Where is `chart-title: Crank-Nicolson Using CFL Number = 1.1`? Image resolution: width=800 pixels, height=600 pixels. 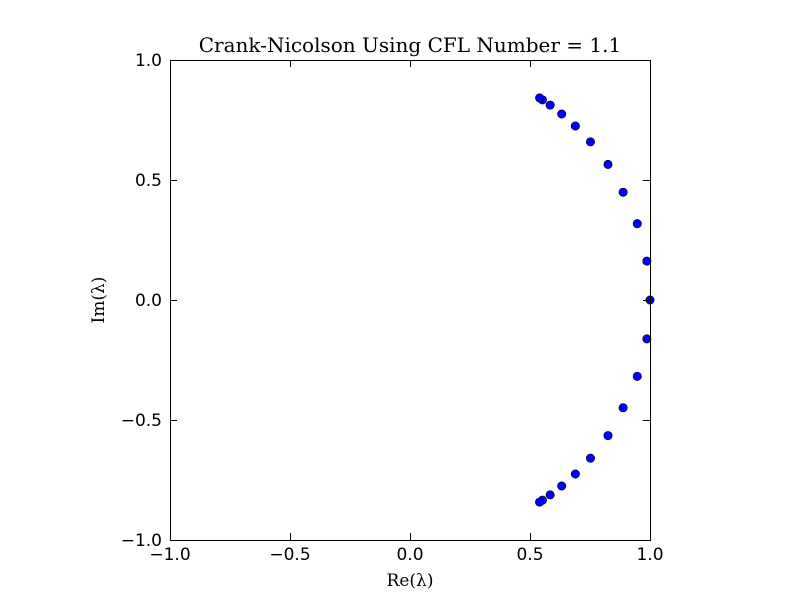 chart-title: Crank-Nicolson Using CFL Number = 1.1 is located at coordinates (410, 45).